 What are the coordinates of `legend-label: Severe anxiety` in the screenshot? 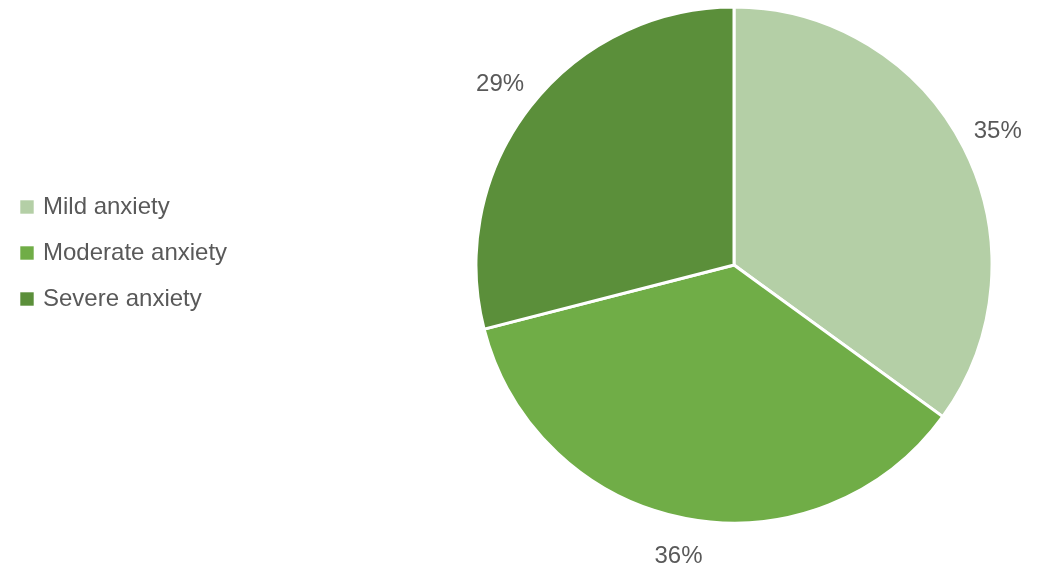 It's located at (122, 297).